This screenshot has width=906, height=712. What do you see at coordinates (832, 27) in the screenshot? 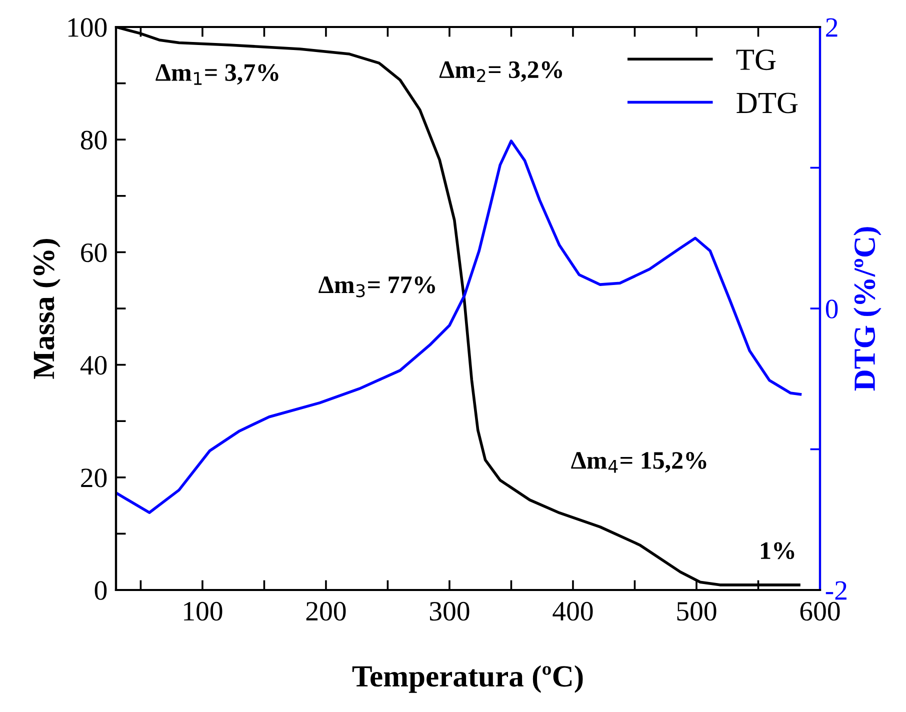
I see `y2-tick-label: 2` at bounding box center [832, 27].